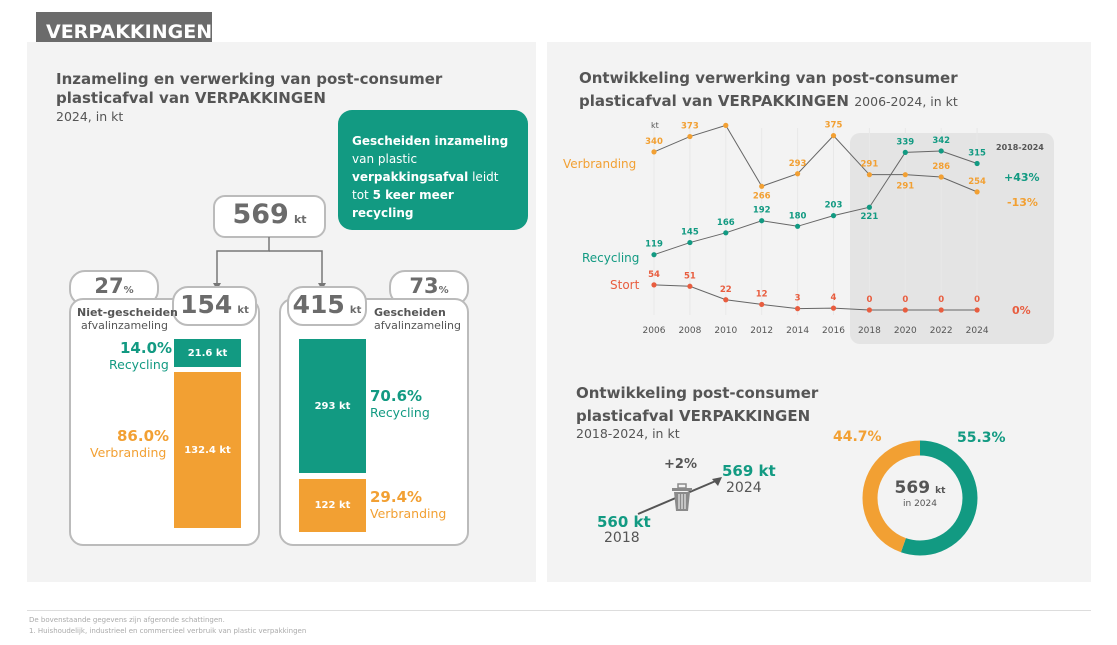 The width and height of the screenshot is (1117, 645). What do you see at coordinates (941, 151) in the screenshot?
I see `point-recycling-2022` at bounding box center [941, 151].